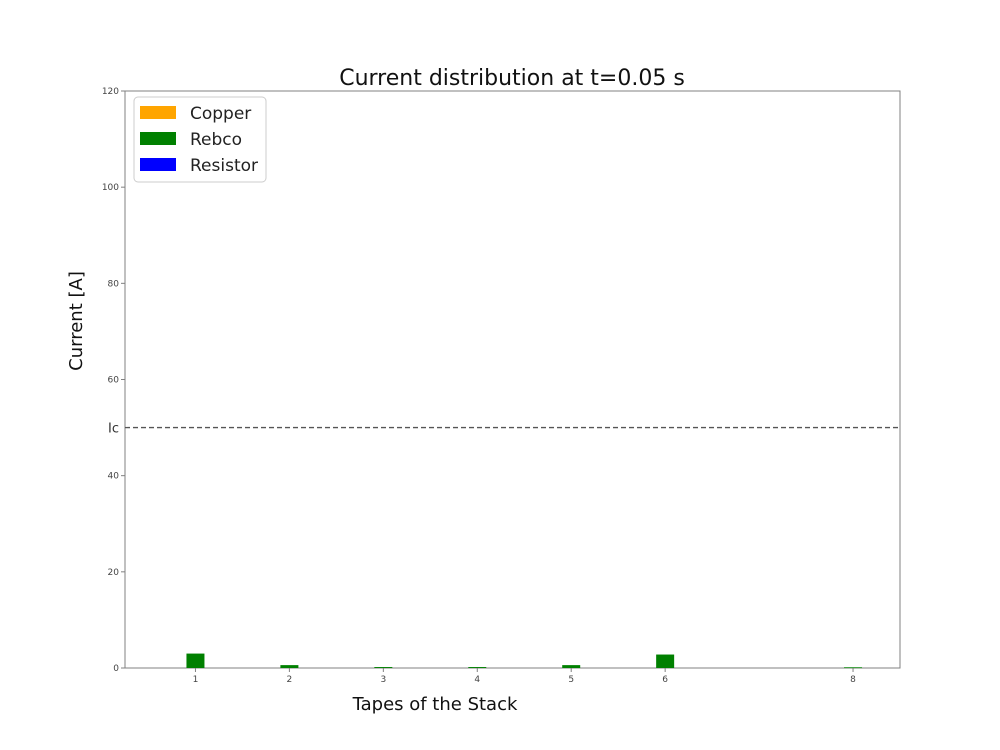  Describe the element at coordinates (114, 477) in the screenshot. I see `y-tick-label: 40` at that location.